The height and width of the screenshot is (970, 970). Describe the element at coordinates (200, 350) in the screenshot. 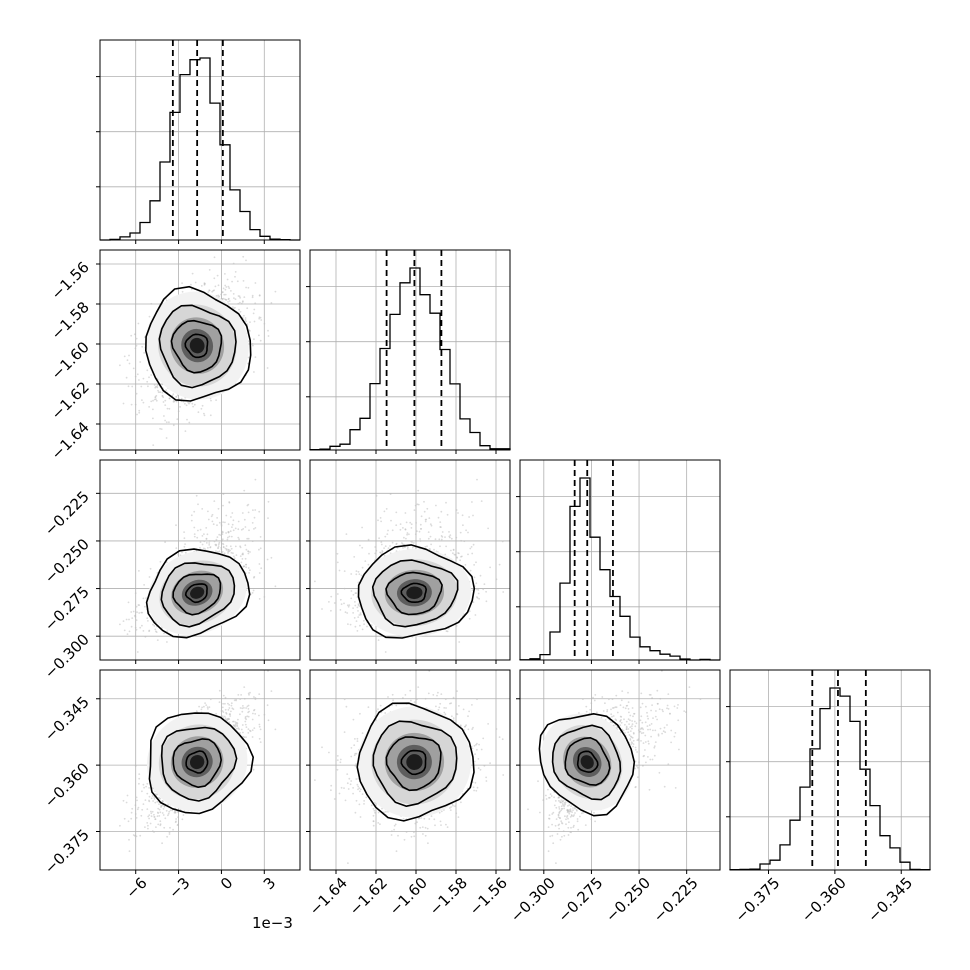

I see `panel-content` at that location.